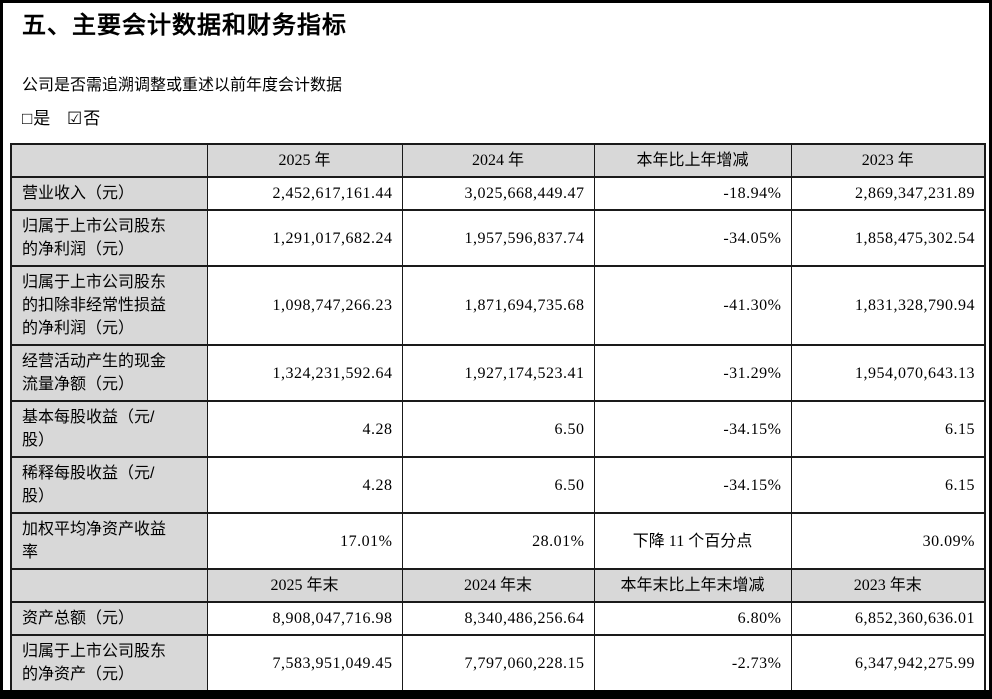 The height and width of the screenshot is (699, 992). I want to click on indicator-value-cell: 1,957,596,837.74, so click(498, 238).